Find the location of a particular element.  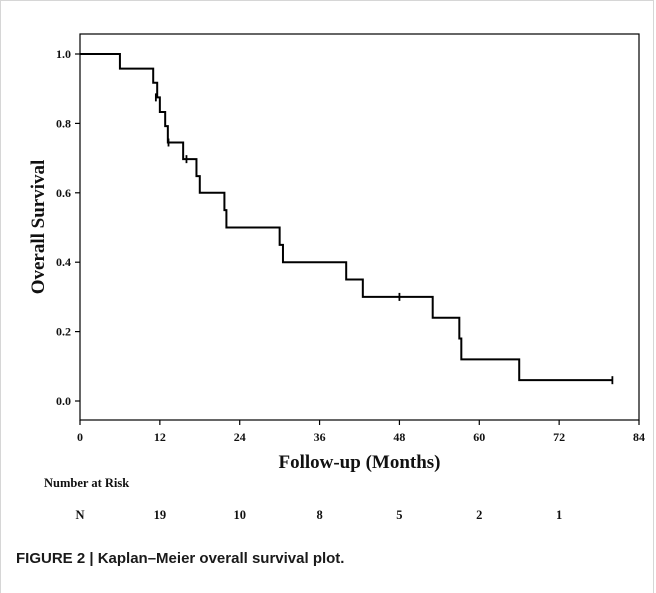

y-tick-label: 0.2 is located at coordinates (63, 332).